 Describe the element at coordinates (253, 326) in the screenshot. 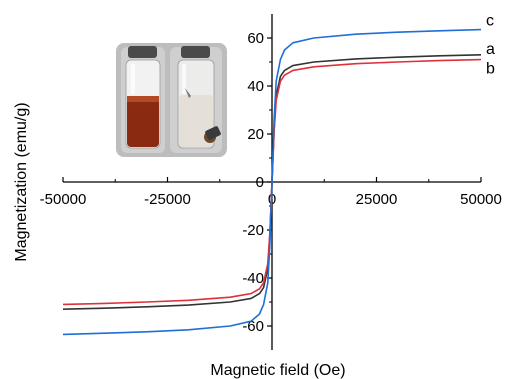

I see `y-tick-label: -60` at that location.